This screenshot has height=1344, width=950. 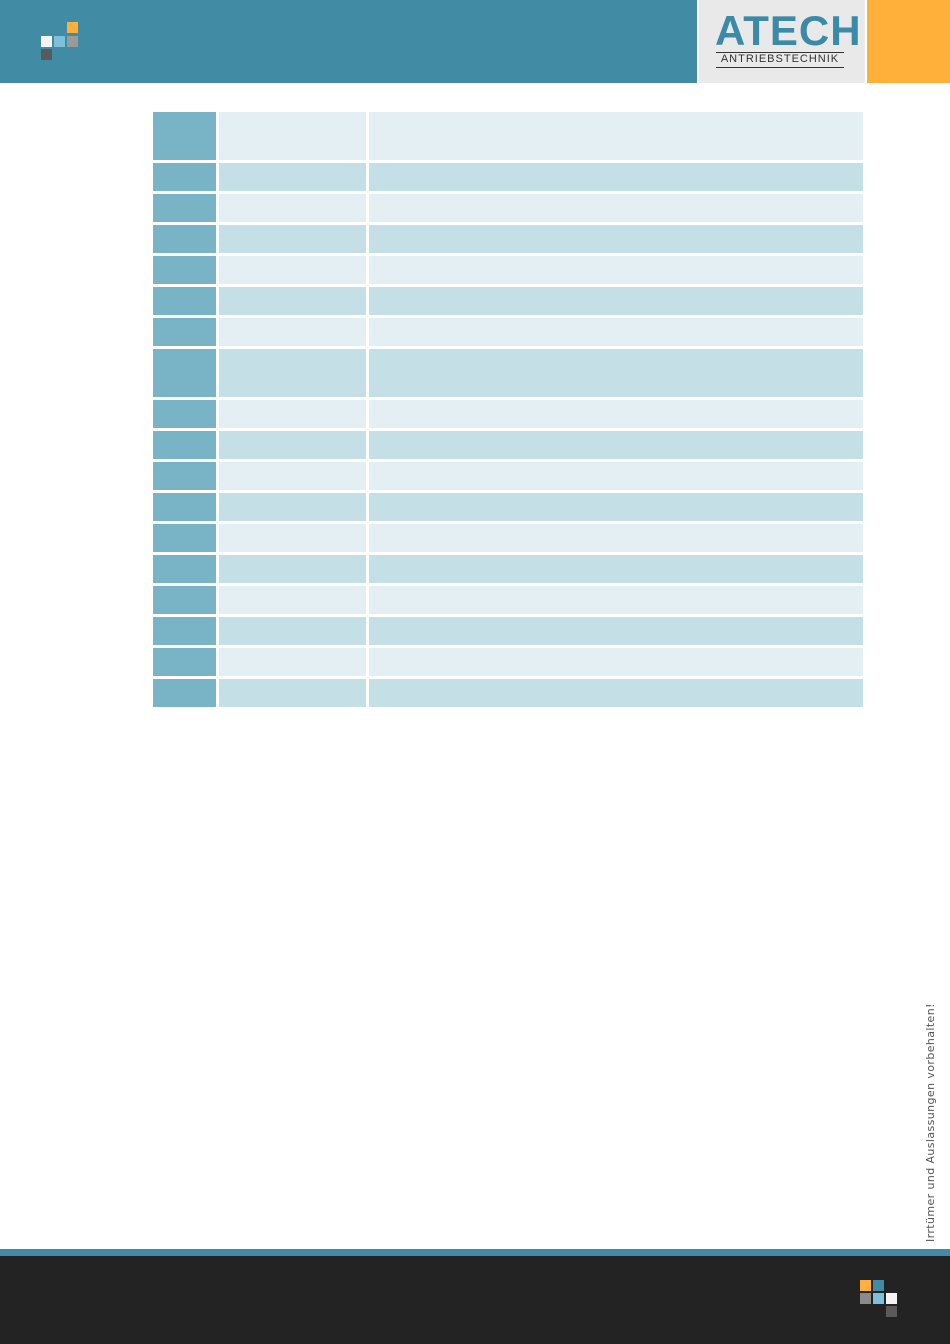 What do you see at coordinates (348, 41) in the screenshot?
I see `header-band` at bounding box center [348, 41].